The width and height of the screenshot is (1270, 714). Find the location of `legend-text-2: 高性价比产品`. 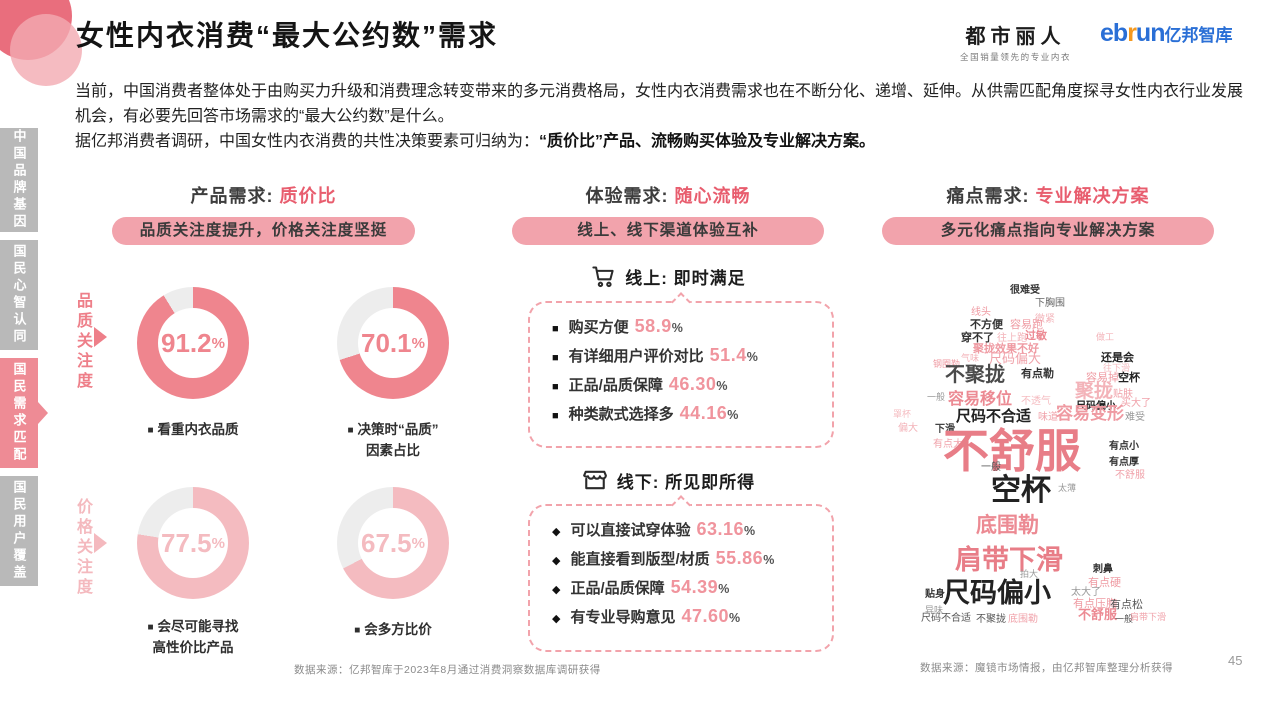

legend-text-2: 高性价比产品 is located at coordinates (193, 647).